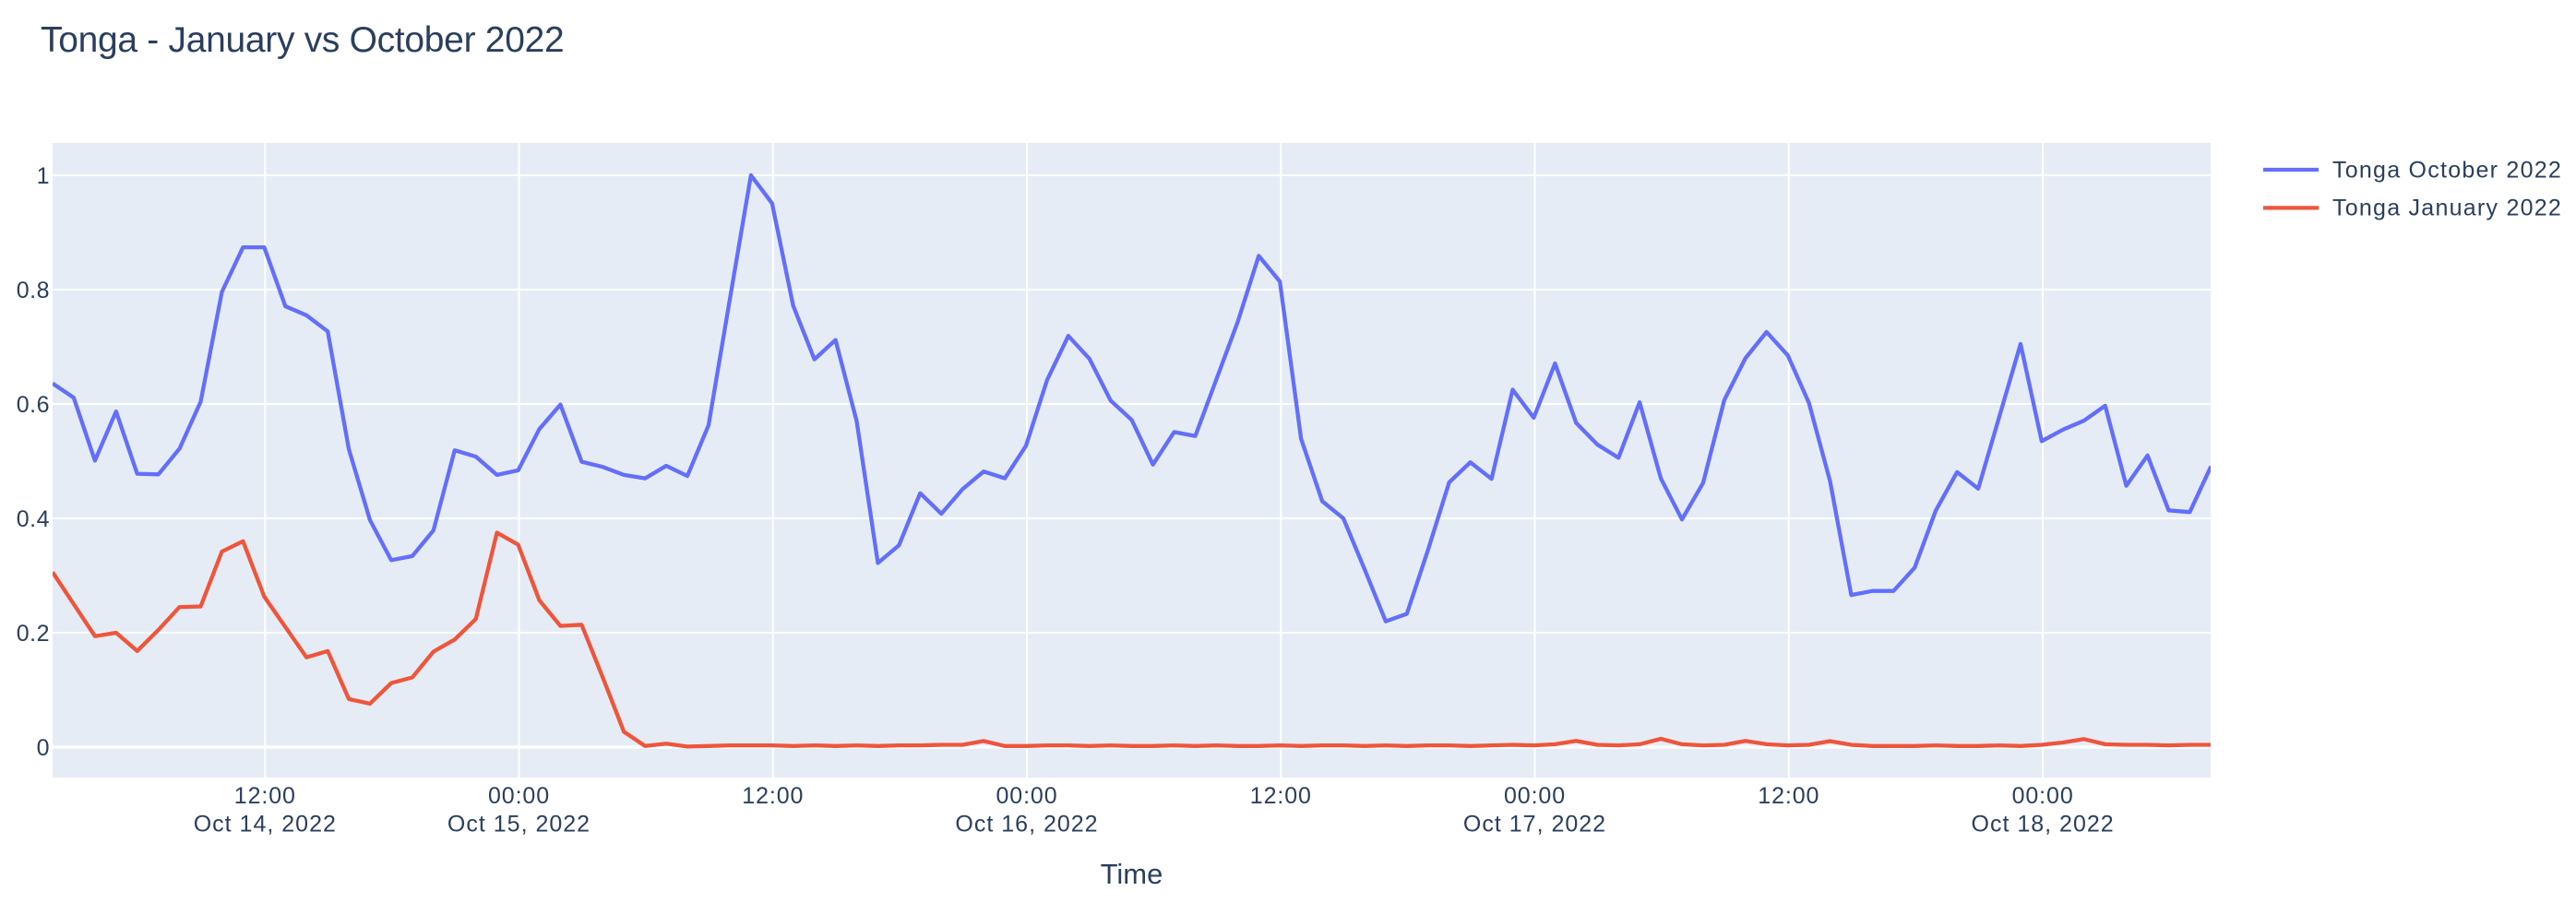 The image size is (2576, 903). Describe the element at coordinates (33, 290) in the screenshot. I see `svg-text: 0.8` at that location.